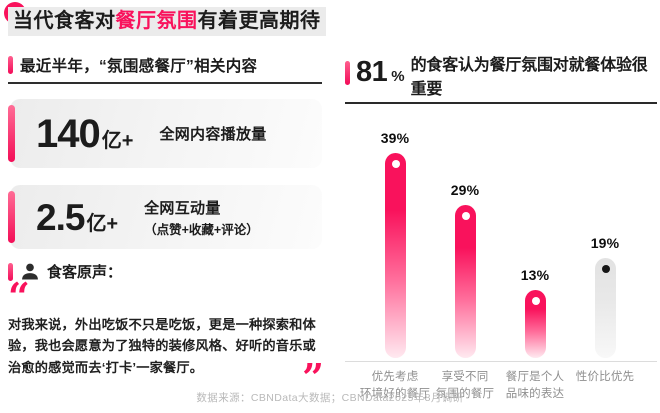  What do you see at coordinates (330, 398) in the screenshot?
I see `data-source-note: 数据来源：CBNData大数据；CBNData2025年8月调研` at bounding box center [330, 398].